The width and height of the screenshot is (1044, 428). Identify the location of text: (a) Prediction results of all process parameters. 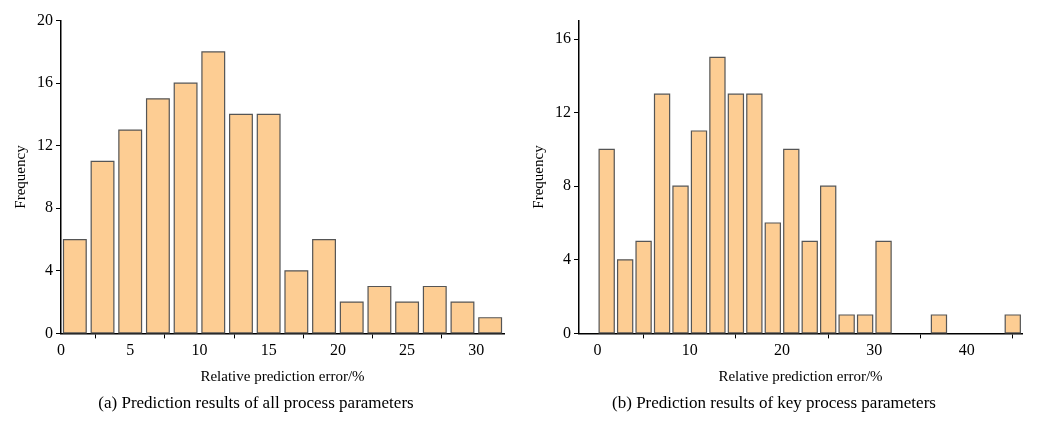
(256, 403).